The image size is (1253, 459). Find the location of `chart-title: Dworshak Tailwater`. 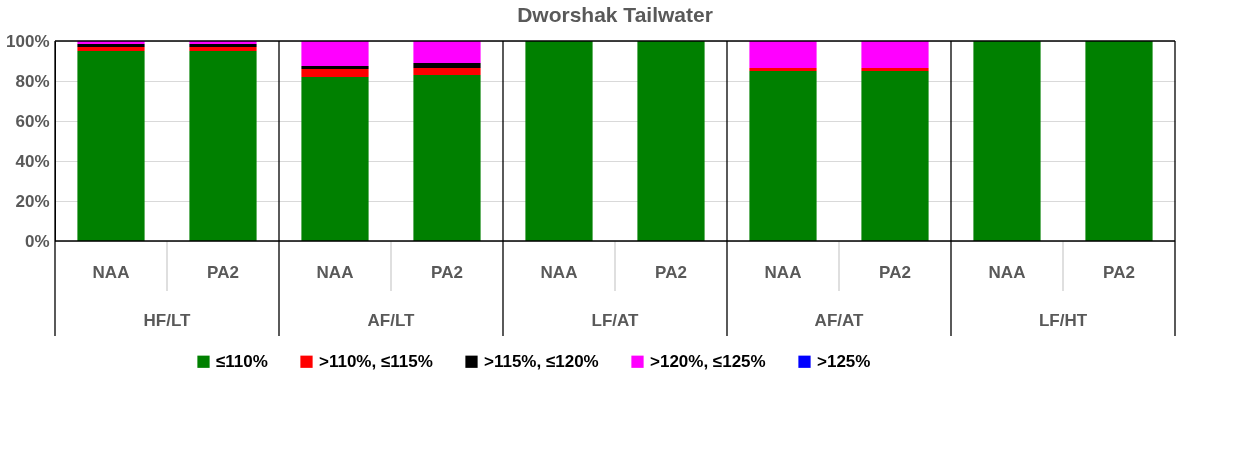

chart-title: Dworshak Tailwater is located at coordinates (615, 14).